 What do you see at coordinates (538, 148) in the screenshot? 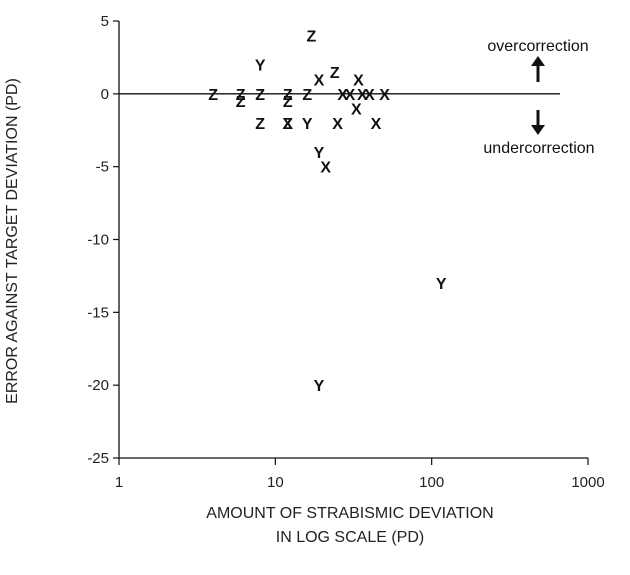
I see `undercorrection-label: undercorrection` at bounding box center [538, 148].